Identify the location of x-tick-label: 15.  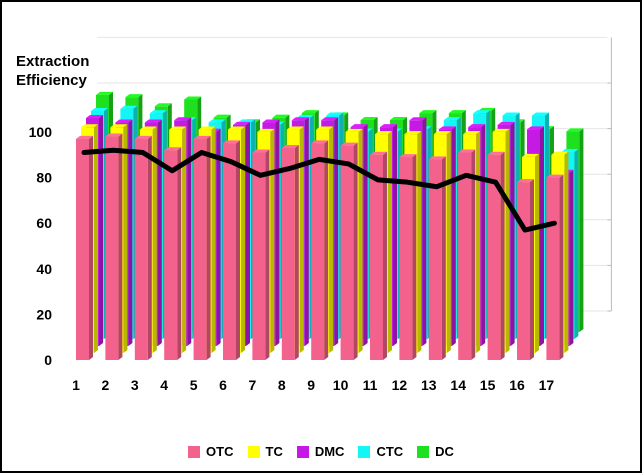
(488, 385).